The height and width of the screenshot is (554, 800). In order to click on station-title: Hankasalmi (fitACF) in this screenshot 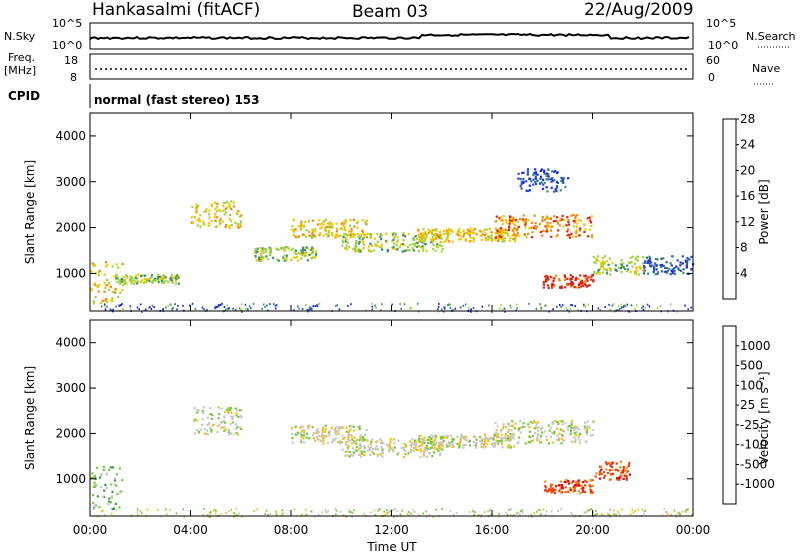, I will do `click(176, 10)`.